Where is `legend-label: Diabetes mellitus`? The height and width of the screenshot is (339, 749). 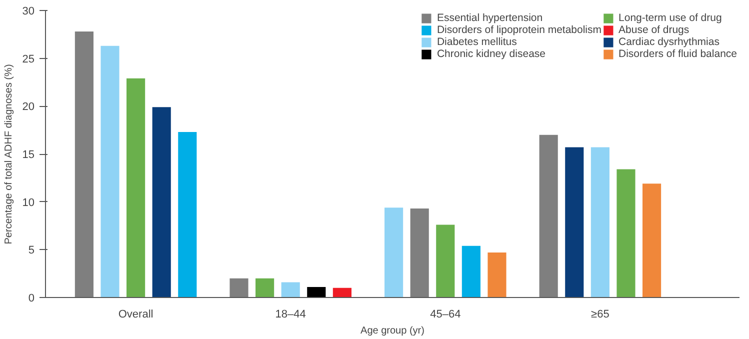 legend-label: Diabetes mellitus is located at coordinates (476, 42).